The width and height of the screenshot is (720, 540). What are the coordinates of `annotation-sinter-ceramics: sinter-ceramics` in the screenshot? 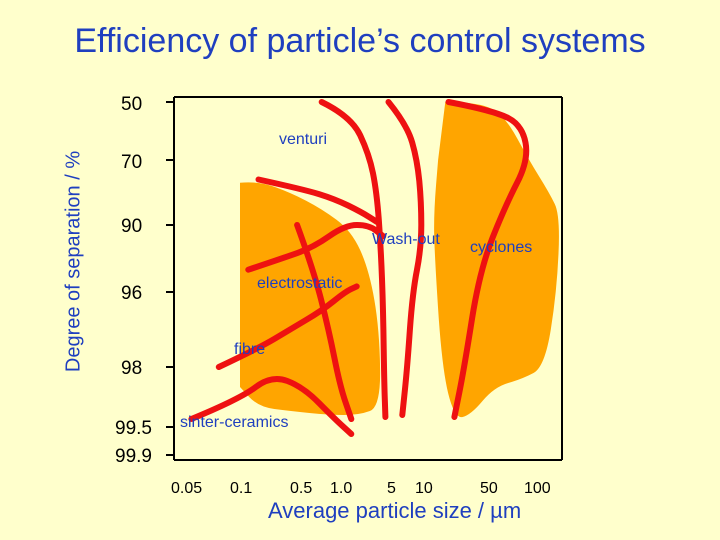 It's located at (234, 422).